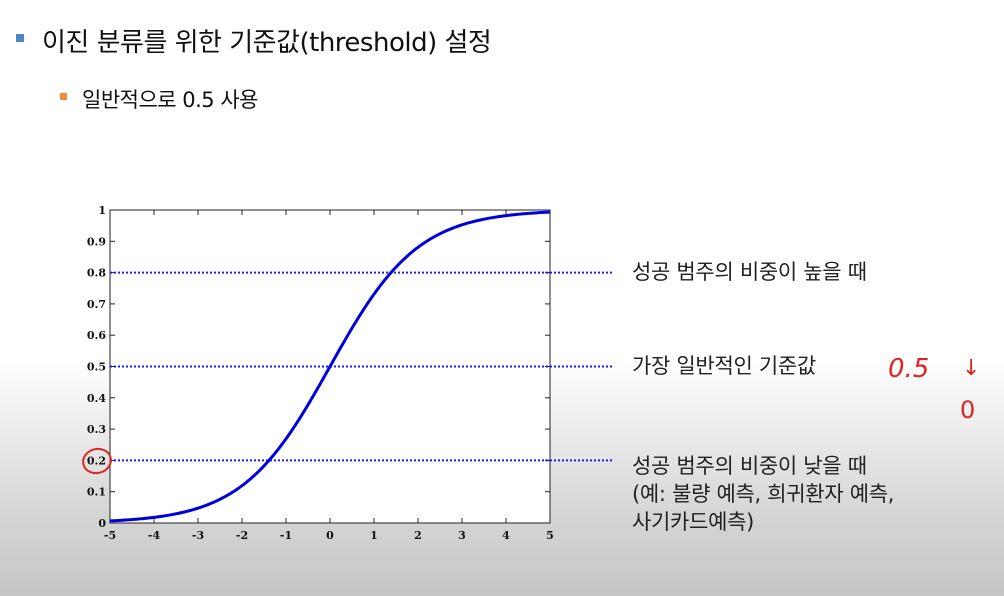  What do you see at coordinates (724, 366) in the screenshot?
I see `annotation-mid: 가장 일반적인 기준값` at bounding box center [724, 366].